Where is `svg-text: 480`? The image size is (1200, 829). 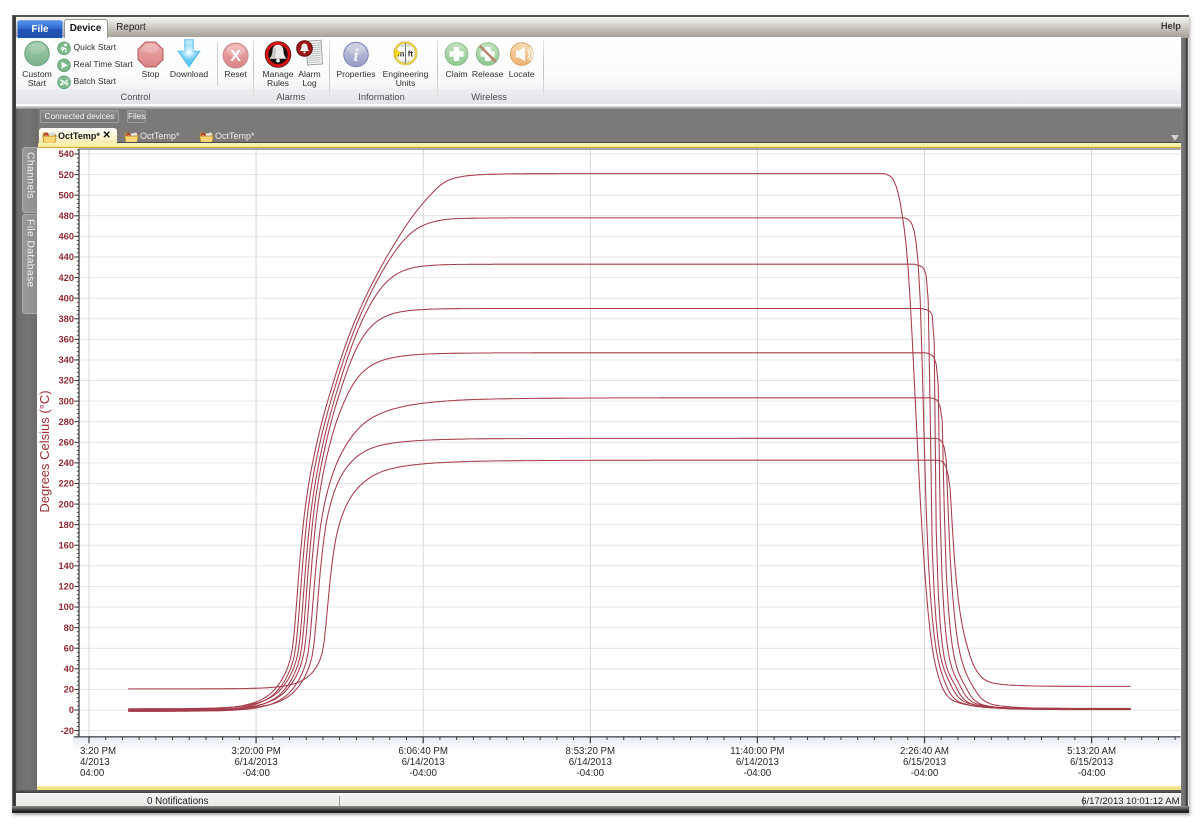
svg-text: 480 is located at coordinates (66, 215).